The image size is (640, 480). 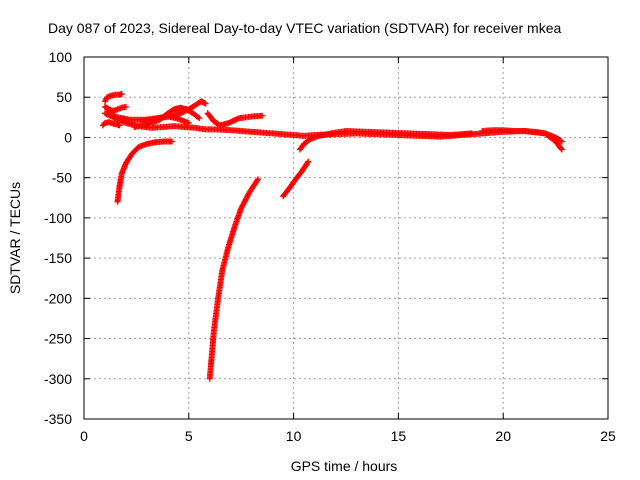 What do you see at coordinates (58, 419) in the screenshot?
I see `y-tick-label: -350` at bounding box center [58, 419].